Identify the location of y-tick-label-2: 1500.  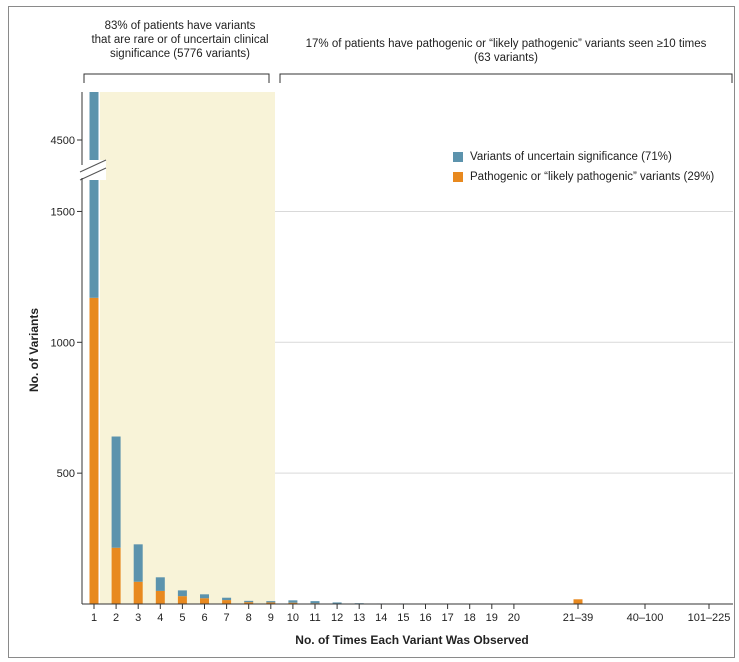
(63, 212).